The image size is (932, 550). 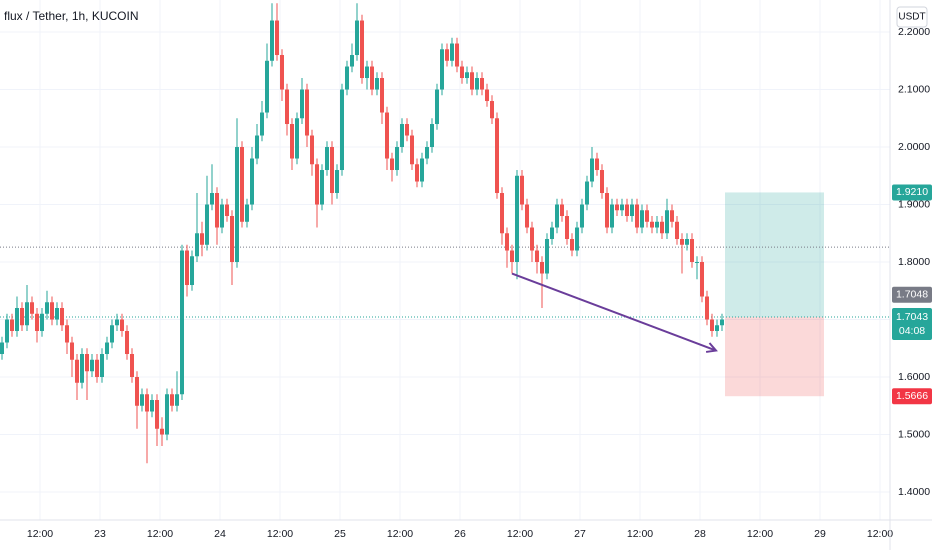 I want to click on y-tick-label: 2.0000, so click(x=914, y=147).